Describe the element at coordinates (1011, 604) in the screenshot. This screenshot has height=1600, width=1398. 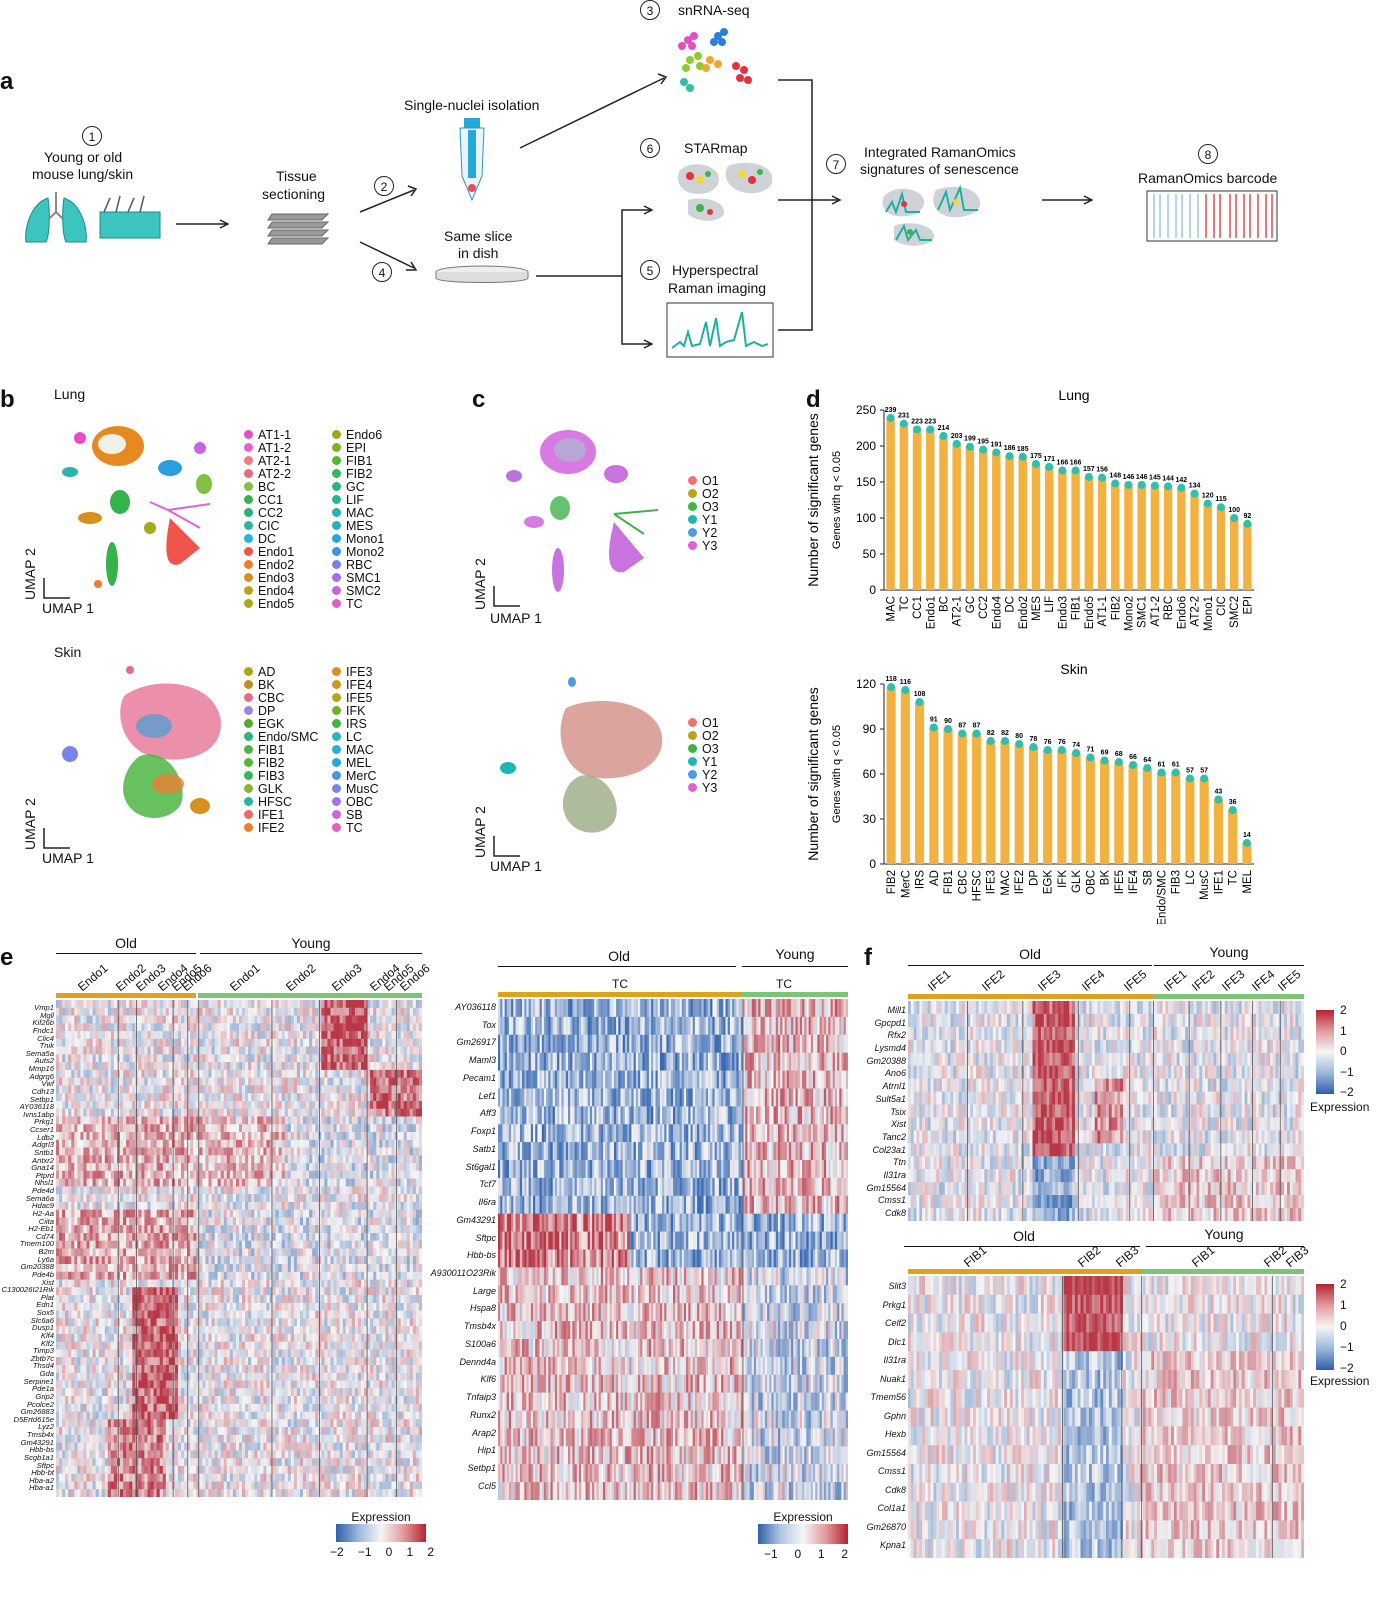
I see `x-tick-label: DC` at that location.